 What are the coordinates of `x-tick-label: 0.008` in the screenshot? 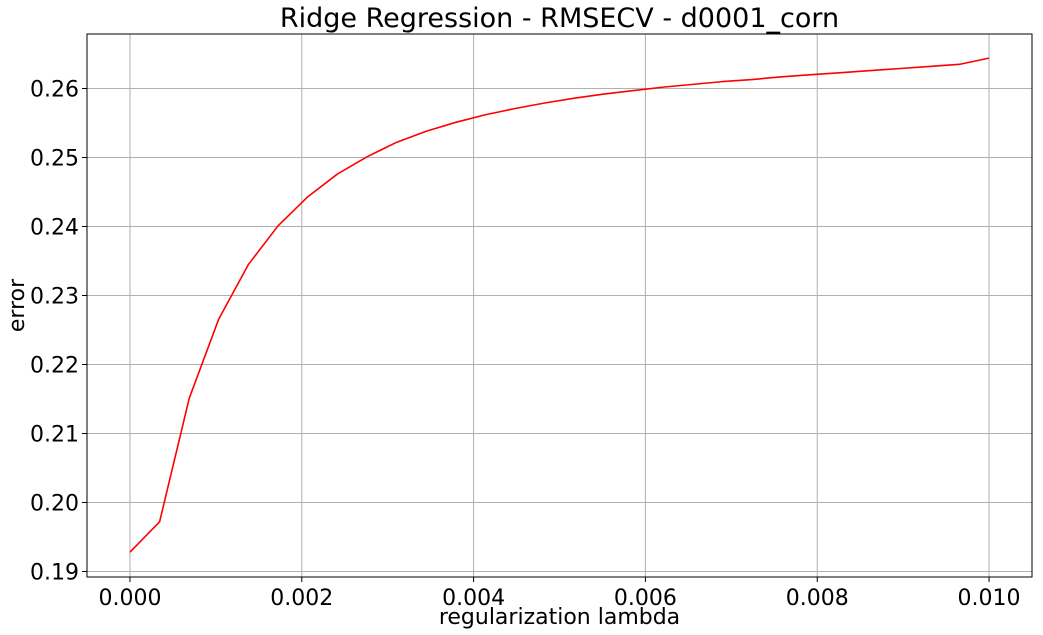 It's located at (817, 598).